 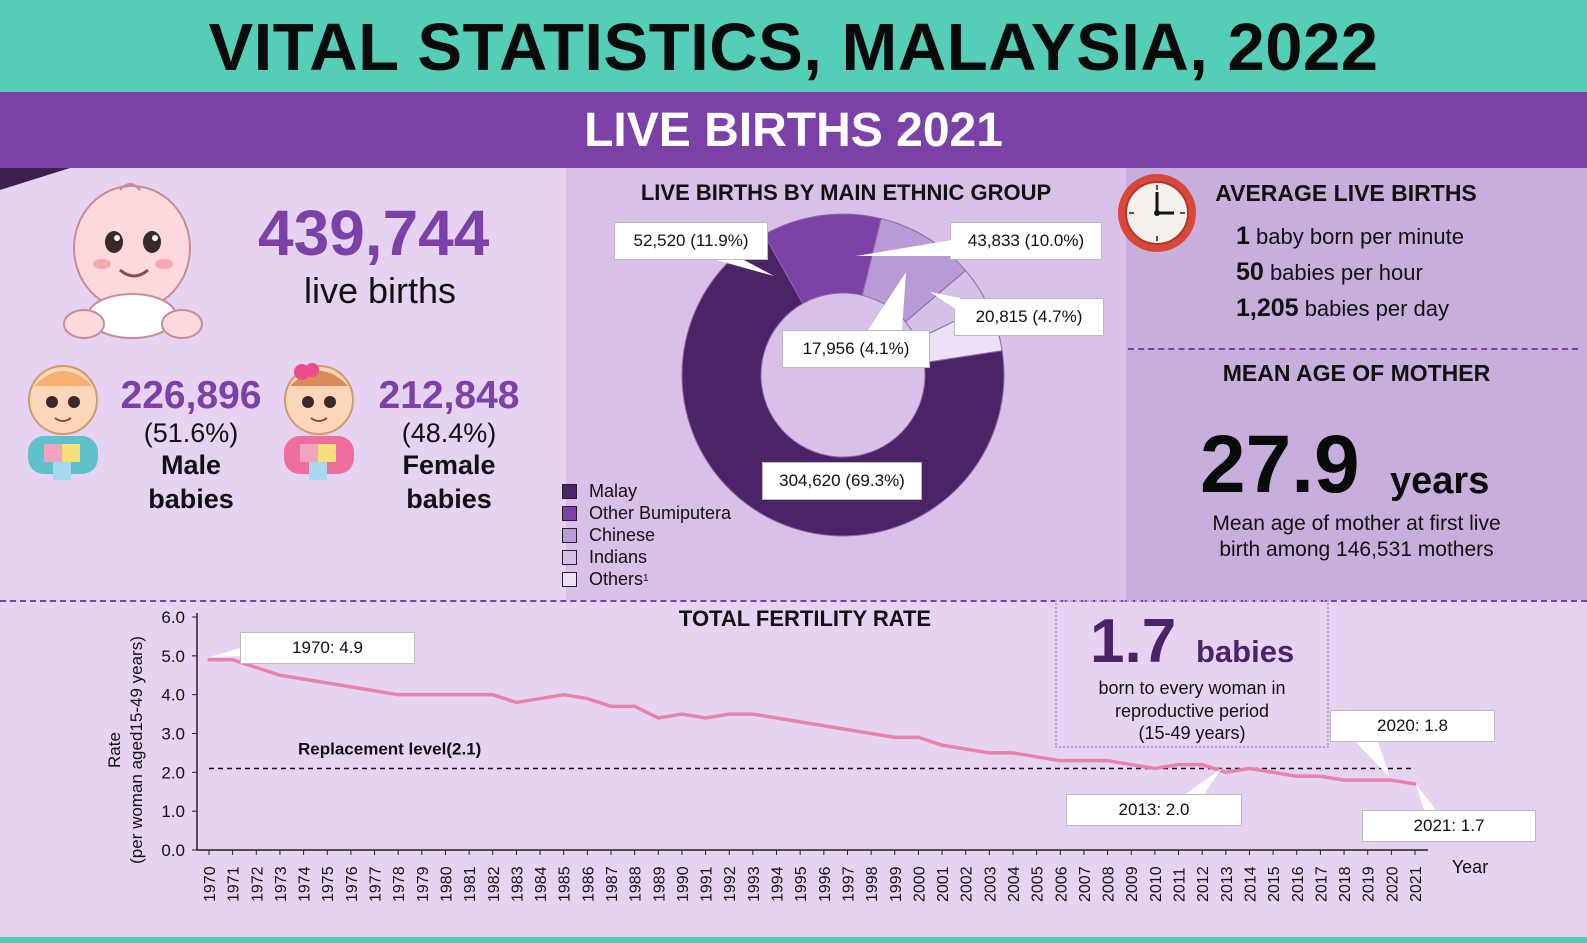 I want to click on x-tick-label: 2010, so click(x=1156, y=884).